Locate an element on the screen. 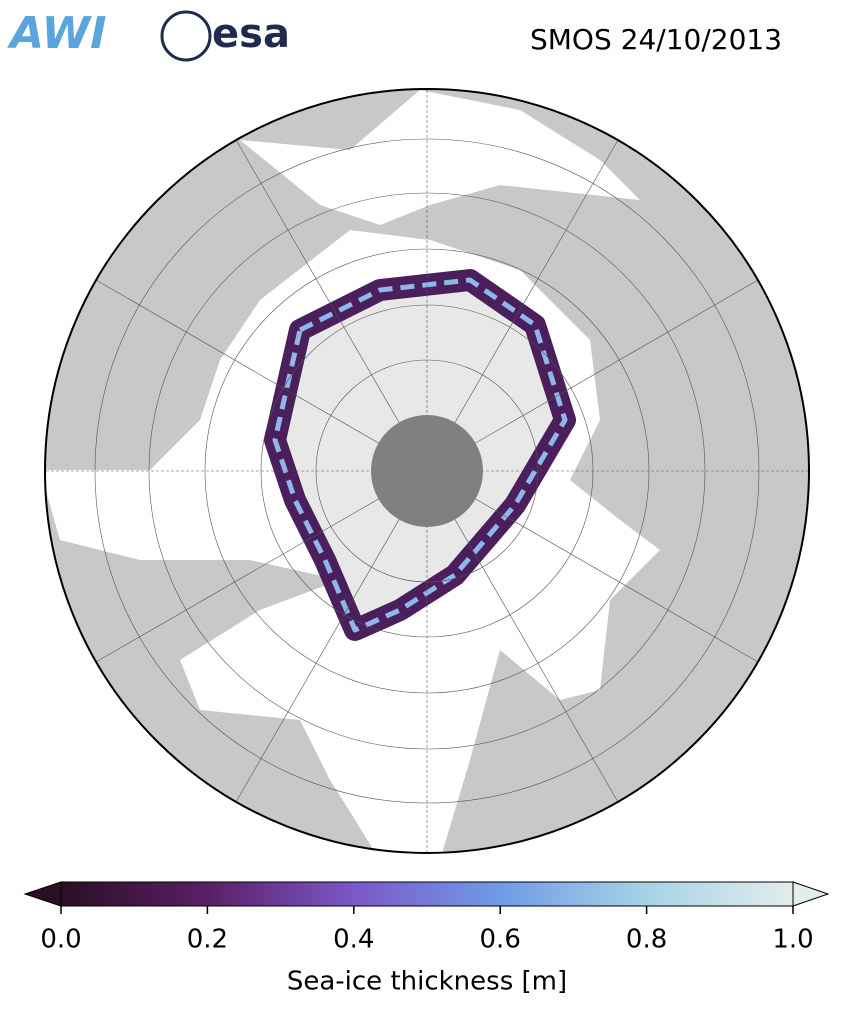 The image size is (854, 1030). colorbar-tick-label: 1.0 is located at coordinates (792, 940).